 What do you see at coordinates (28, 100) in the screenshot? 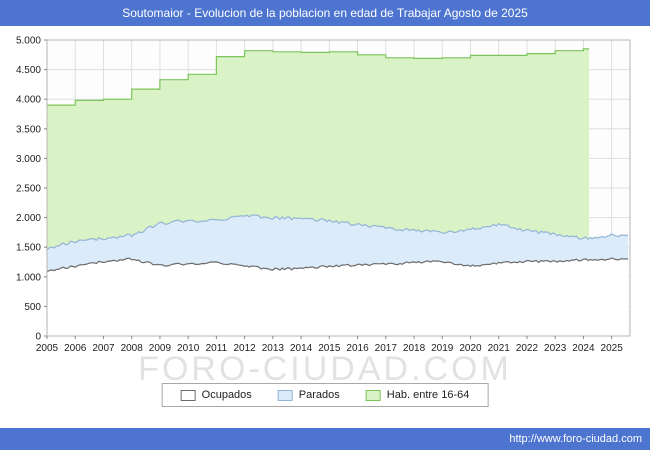
I see `svg-text: 4.000` at bounding box center [28, 100].